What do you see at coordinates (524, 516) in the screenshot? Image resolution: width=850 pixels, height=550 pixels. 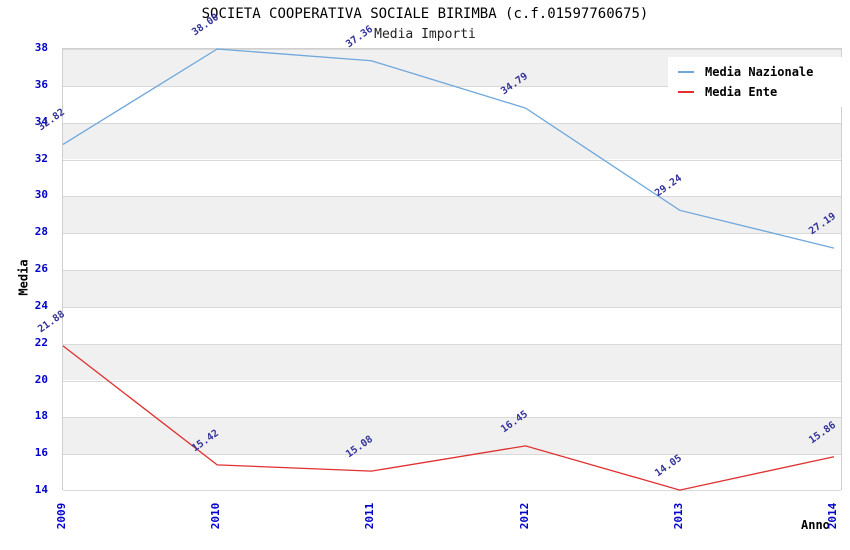 I see `x-tick-label: 2012` at bounding box center [524, 516].